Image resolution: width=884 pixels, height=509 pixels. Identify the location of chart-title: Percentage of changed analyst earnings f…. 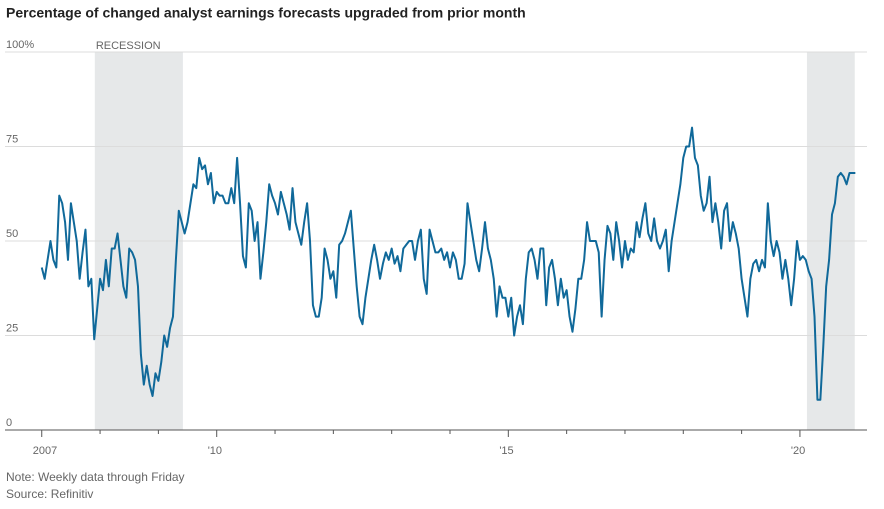
(266, 13).